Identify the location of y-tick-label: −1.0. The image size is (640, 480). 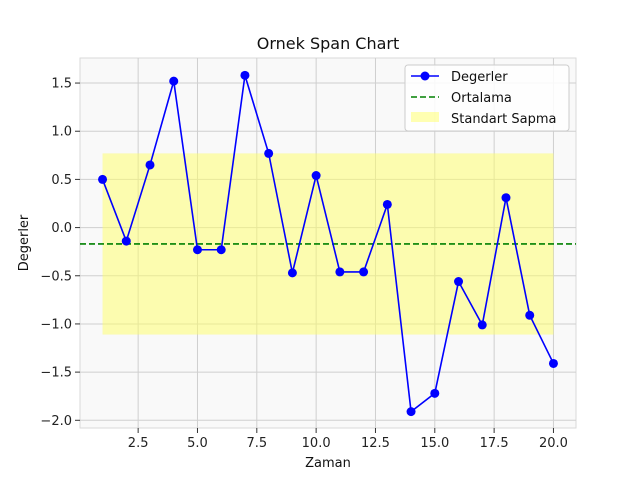
(56, 324).